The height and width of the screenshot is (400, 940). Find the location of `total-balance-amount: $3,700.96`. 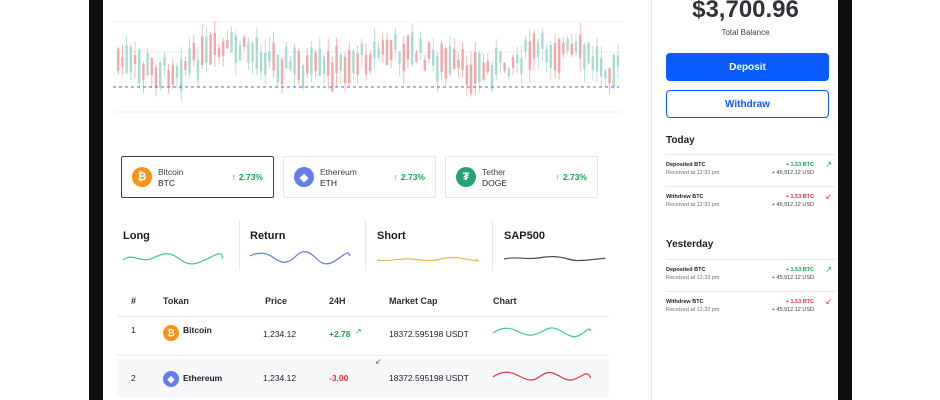

total-balance-amount: $3,700.96 is located at coordinates (745, 11).